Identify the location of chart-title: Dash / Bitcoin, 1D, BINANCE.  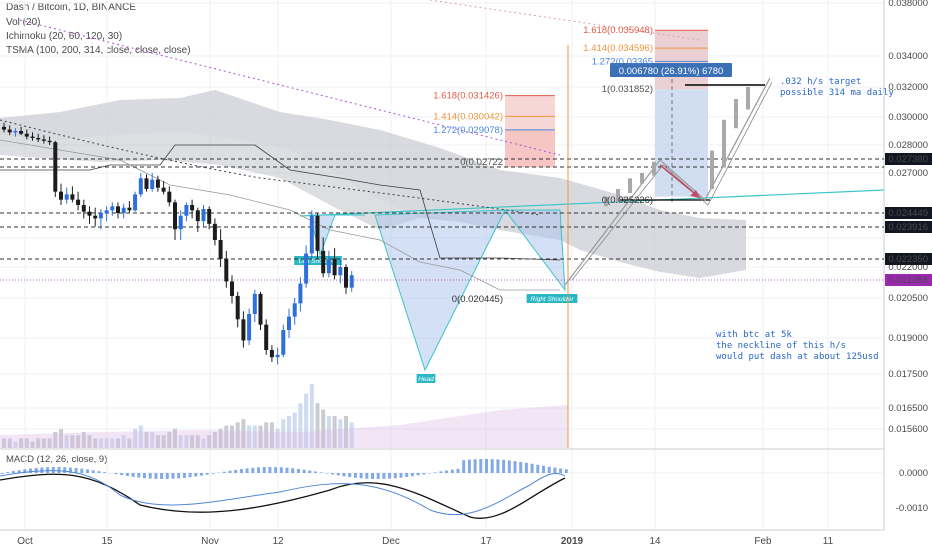
(71, 7).